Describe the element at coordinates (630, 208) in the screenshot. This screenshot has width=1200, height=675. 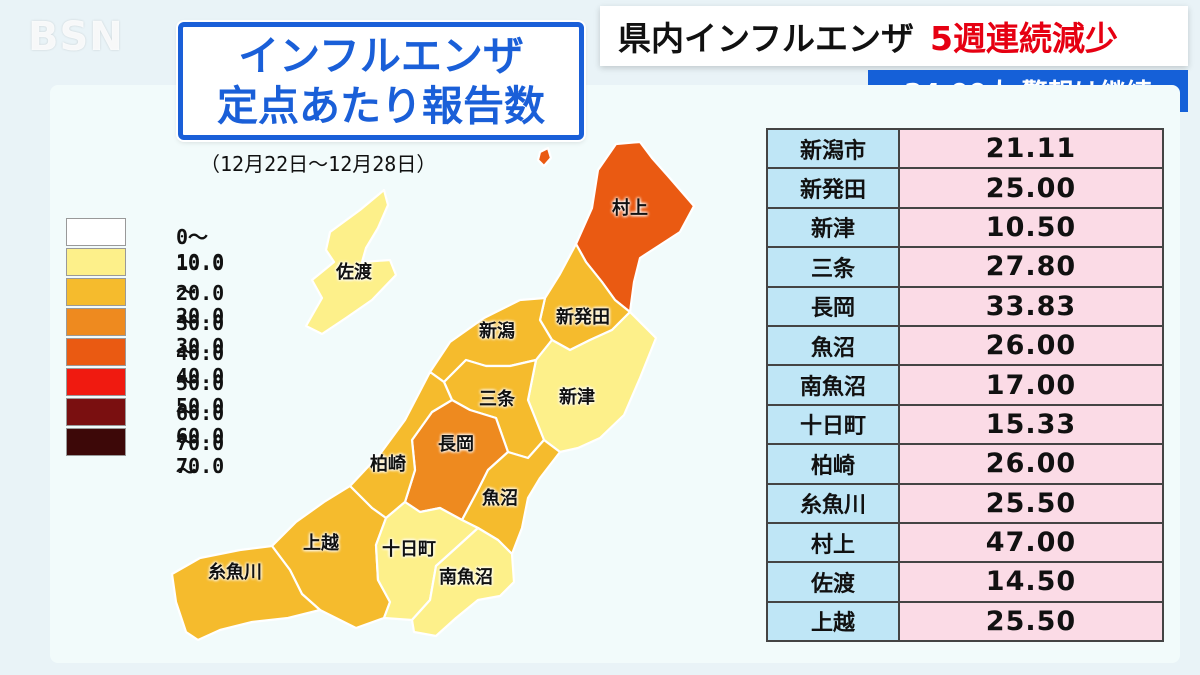
I see `map-label-murakami: 村上` at that location.